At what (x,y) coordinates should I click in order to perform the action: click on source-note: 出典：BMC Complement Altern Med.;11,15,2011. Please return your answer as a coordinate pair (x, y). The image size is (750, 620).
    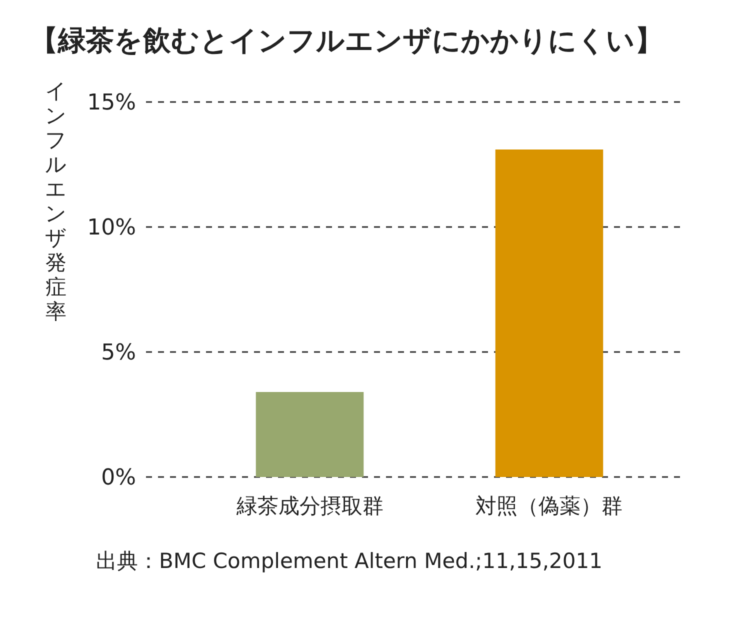
    Looking at the image, I should click on (349, 561).